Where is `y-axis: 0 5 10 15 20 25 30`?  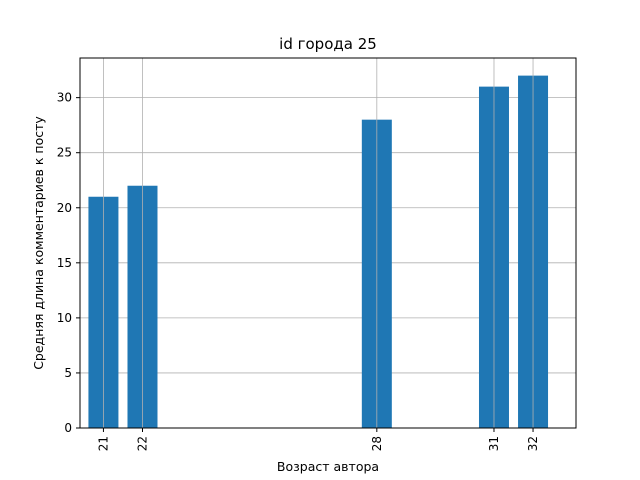 y-axis: 0 5 10 15 20 25 30 is located at coordinates (68, 263).